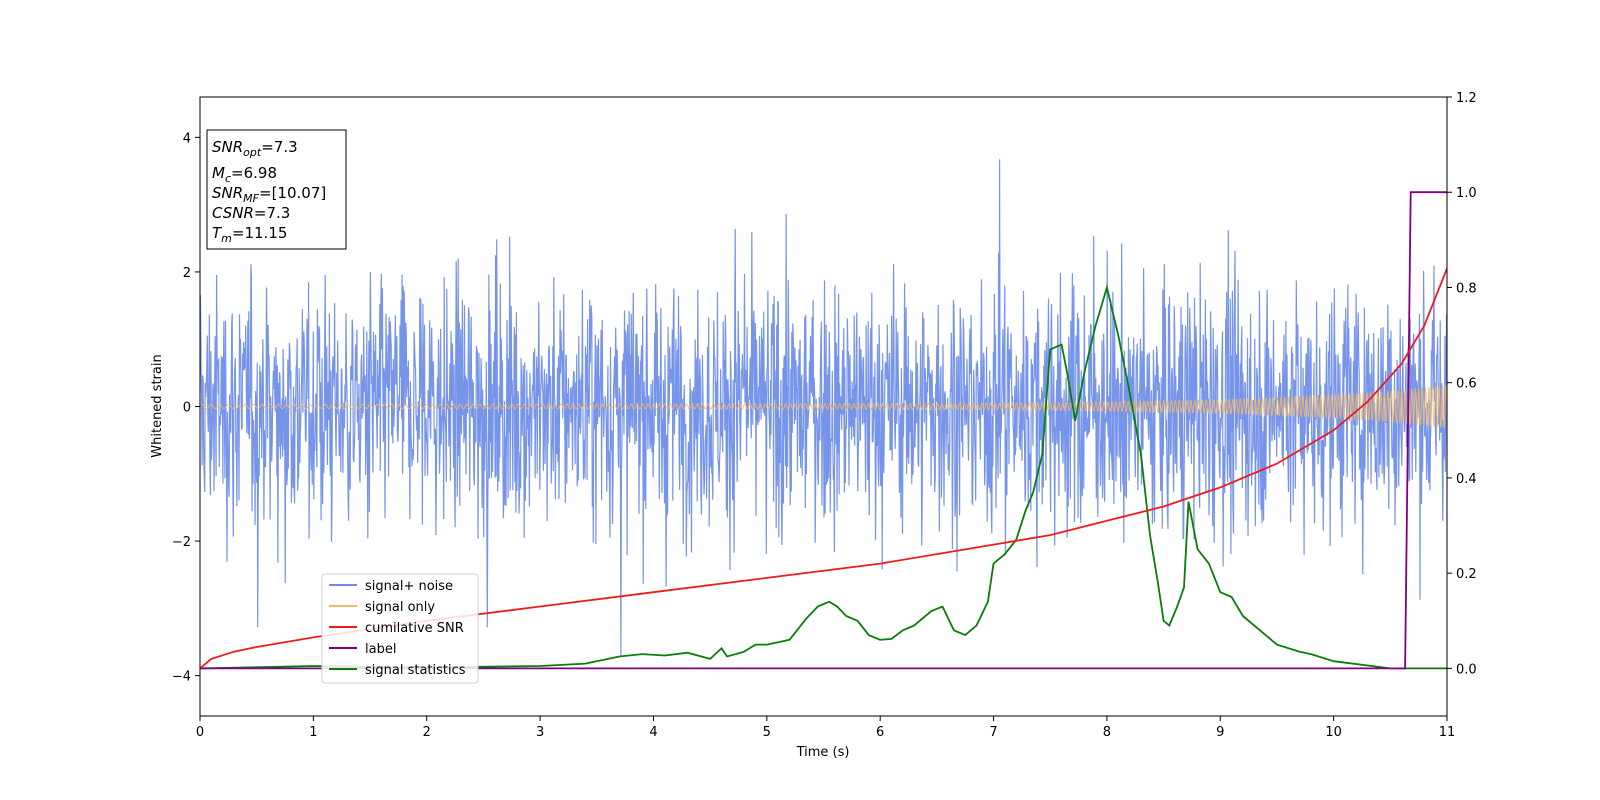 Image resolution: width=1600 pixels, height=800 pixels. Describe the element at coordinates (1447, 732) in the screenshot. I see `x-tick-label: 11` at that location.